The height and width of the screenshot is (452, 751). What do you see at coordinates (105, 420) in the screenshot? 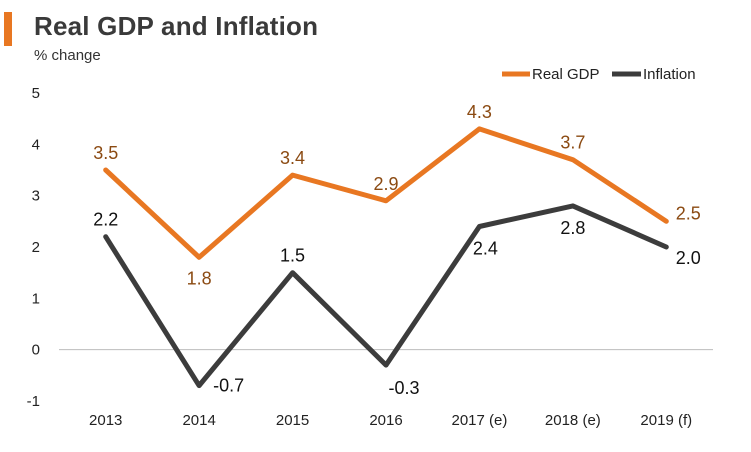
I see `x-tick-label: 2013` at bounding box center [105, 420].